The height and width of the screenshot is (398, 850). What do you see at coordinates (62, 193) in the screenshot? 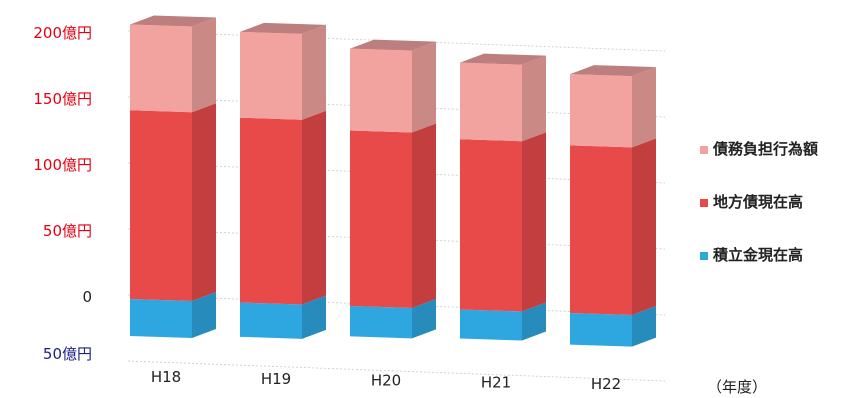
I see `y-axis-ticks: 200億円 150億円 100億円 50億円 0 50億円` at bounding box center [62, 193].